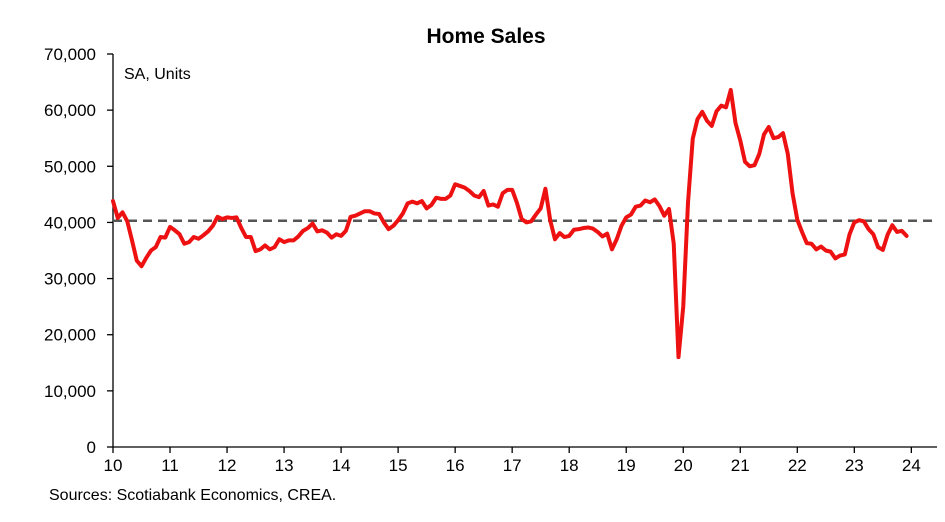 This screenshot has width=945, height=522. What do you see at coordinates (512, 465) in the screenshot?
I see `x-tick-label: 17` at bounding box center [512, 465].